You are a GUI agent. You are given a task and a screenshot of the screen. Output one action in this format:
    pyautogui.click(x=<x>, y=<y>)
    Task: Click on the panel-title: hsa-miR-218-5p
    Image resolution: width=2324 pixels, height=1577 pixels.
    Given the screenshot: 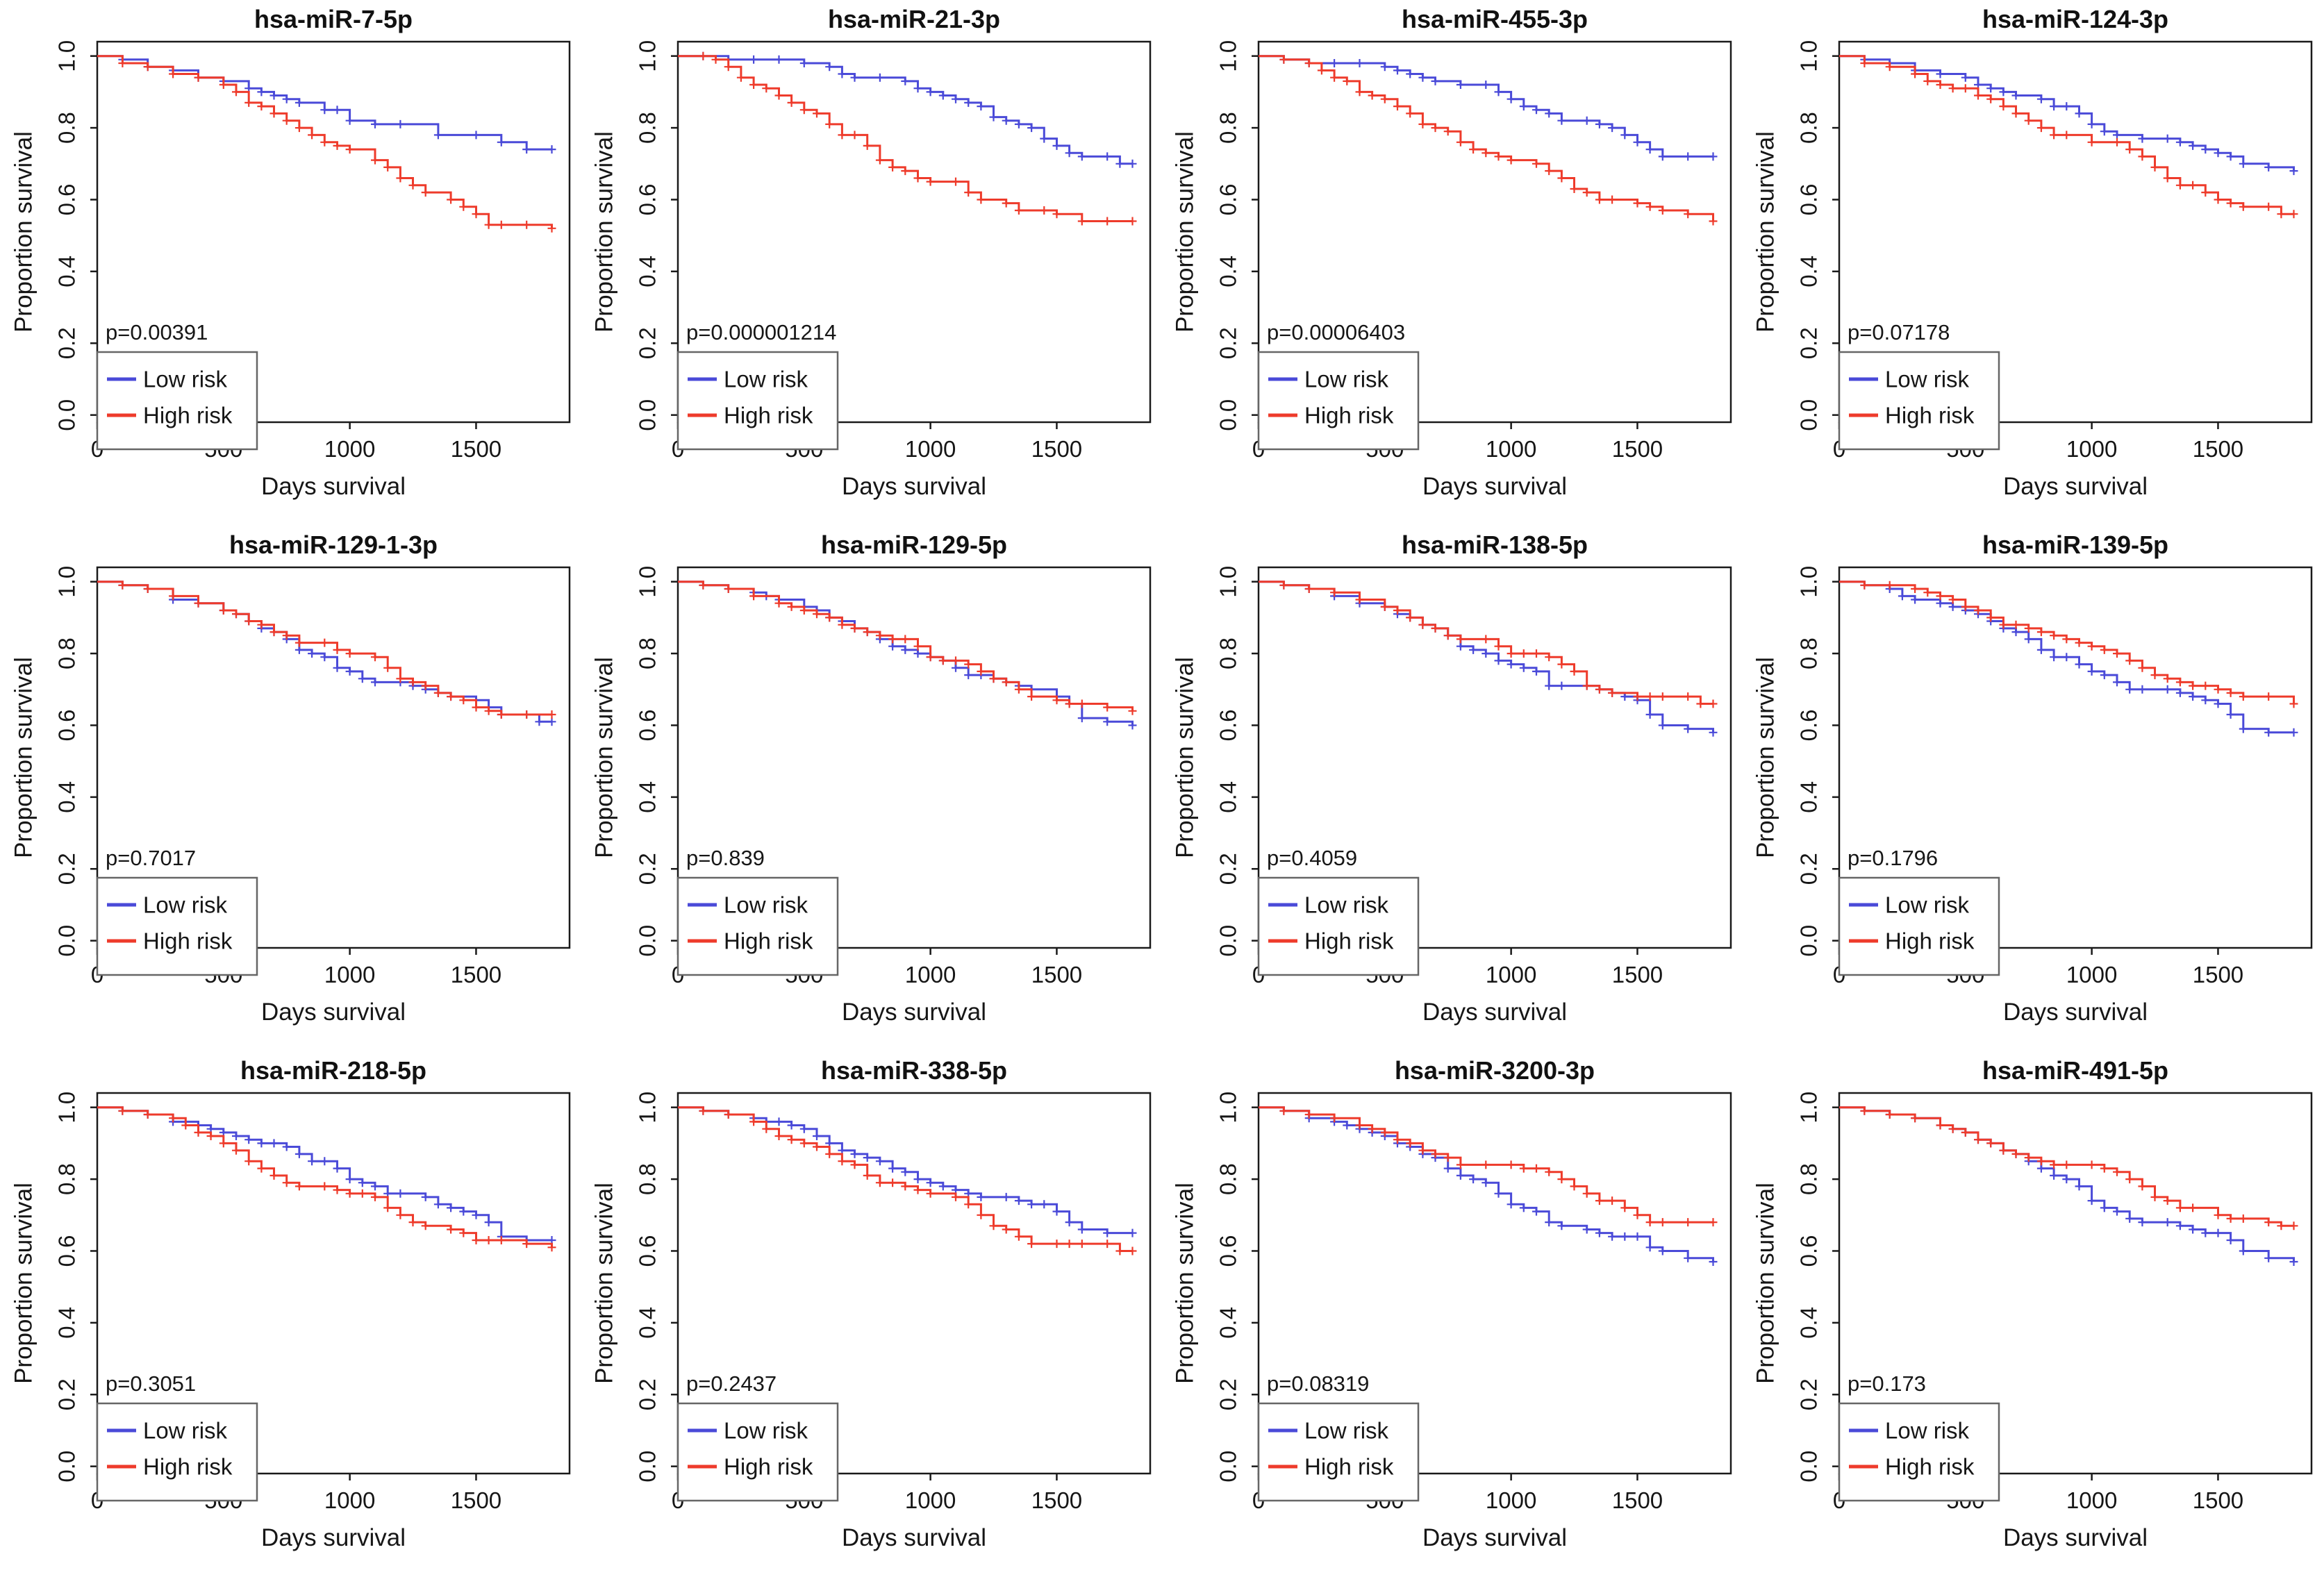 What is the action you would take?
    pyautogui.click(x=333, y=1071)
    